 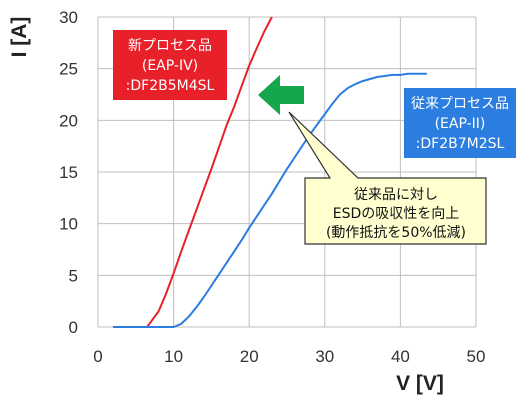 I want to click on y-tick-label: 25, so click(x=68, y=69).